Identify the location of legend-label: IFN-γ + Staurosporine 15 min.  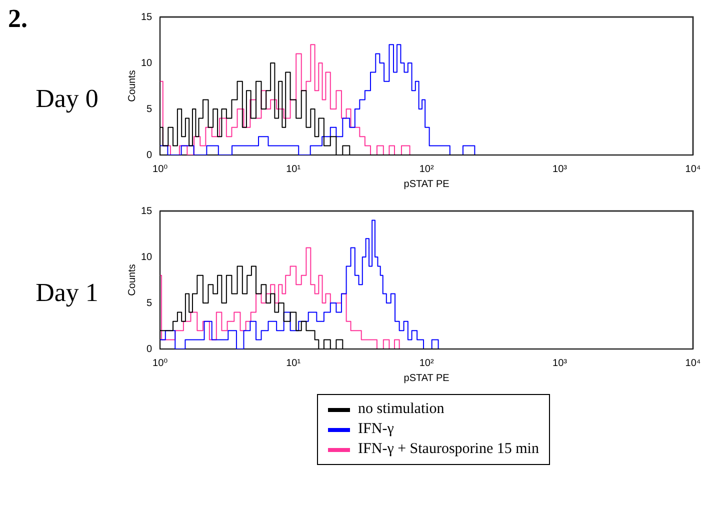
(448, 449).